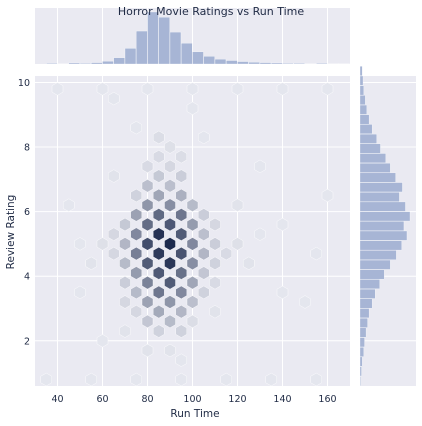 The width and height of the screenshot is (422, 426). Describe the element at coordinates (27, 212) in the screenshot. I see `y-tick-label: 6` at that location.